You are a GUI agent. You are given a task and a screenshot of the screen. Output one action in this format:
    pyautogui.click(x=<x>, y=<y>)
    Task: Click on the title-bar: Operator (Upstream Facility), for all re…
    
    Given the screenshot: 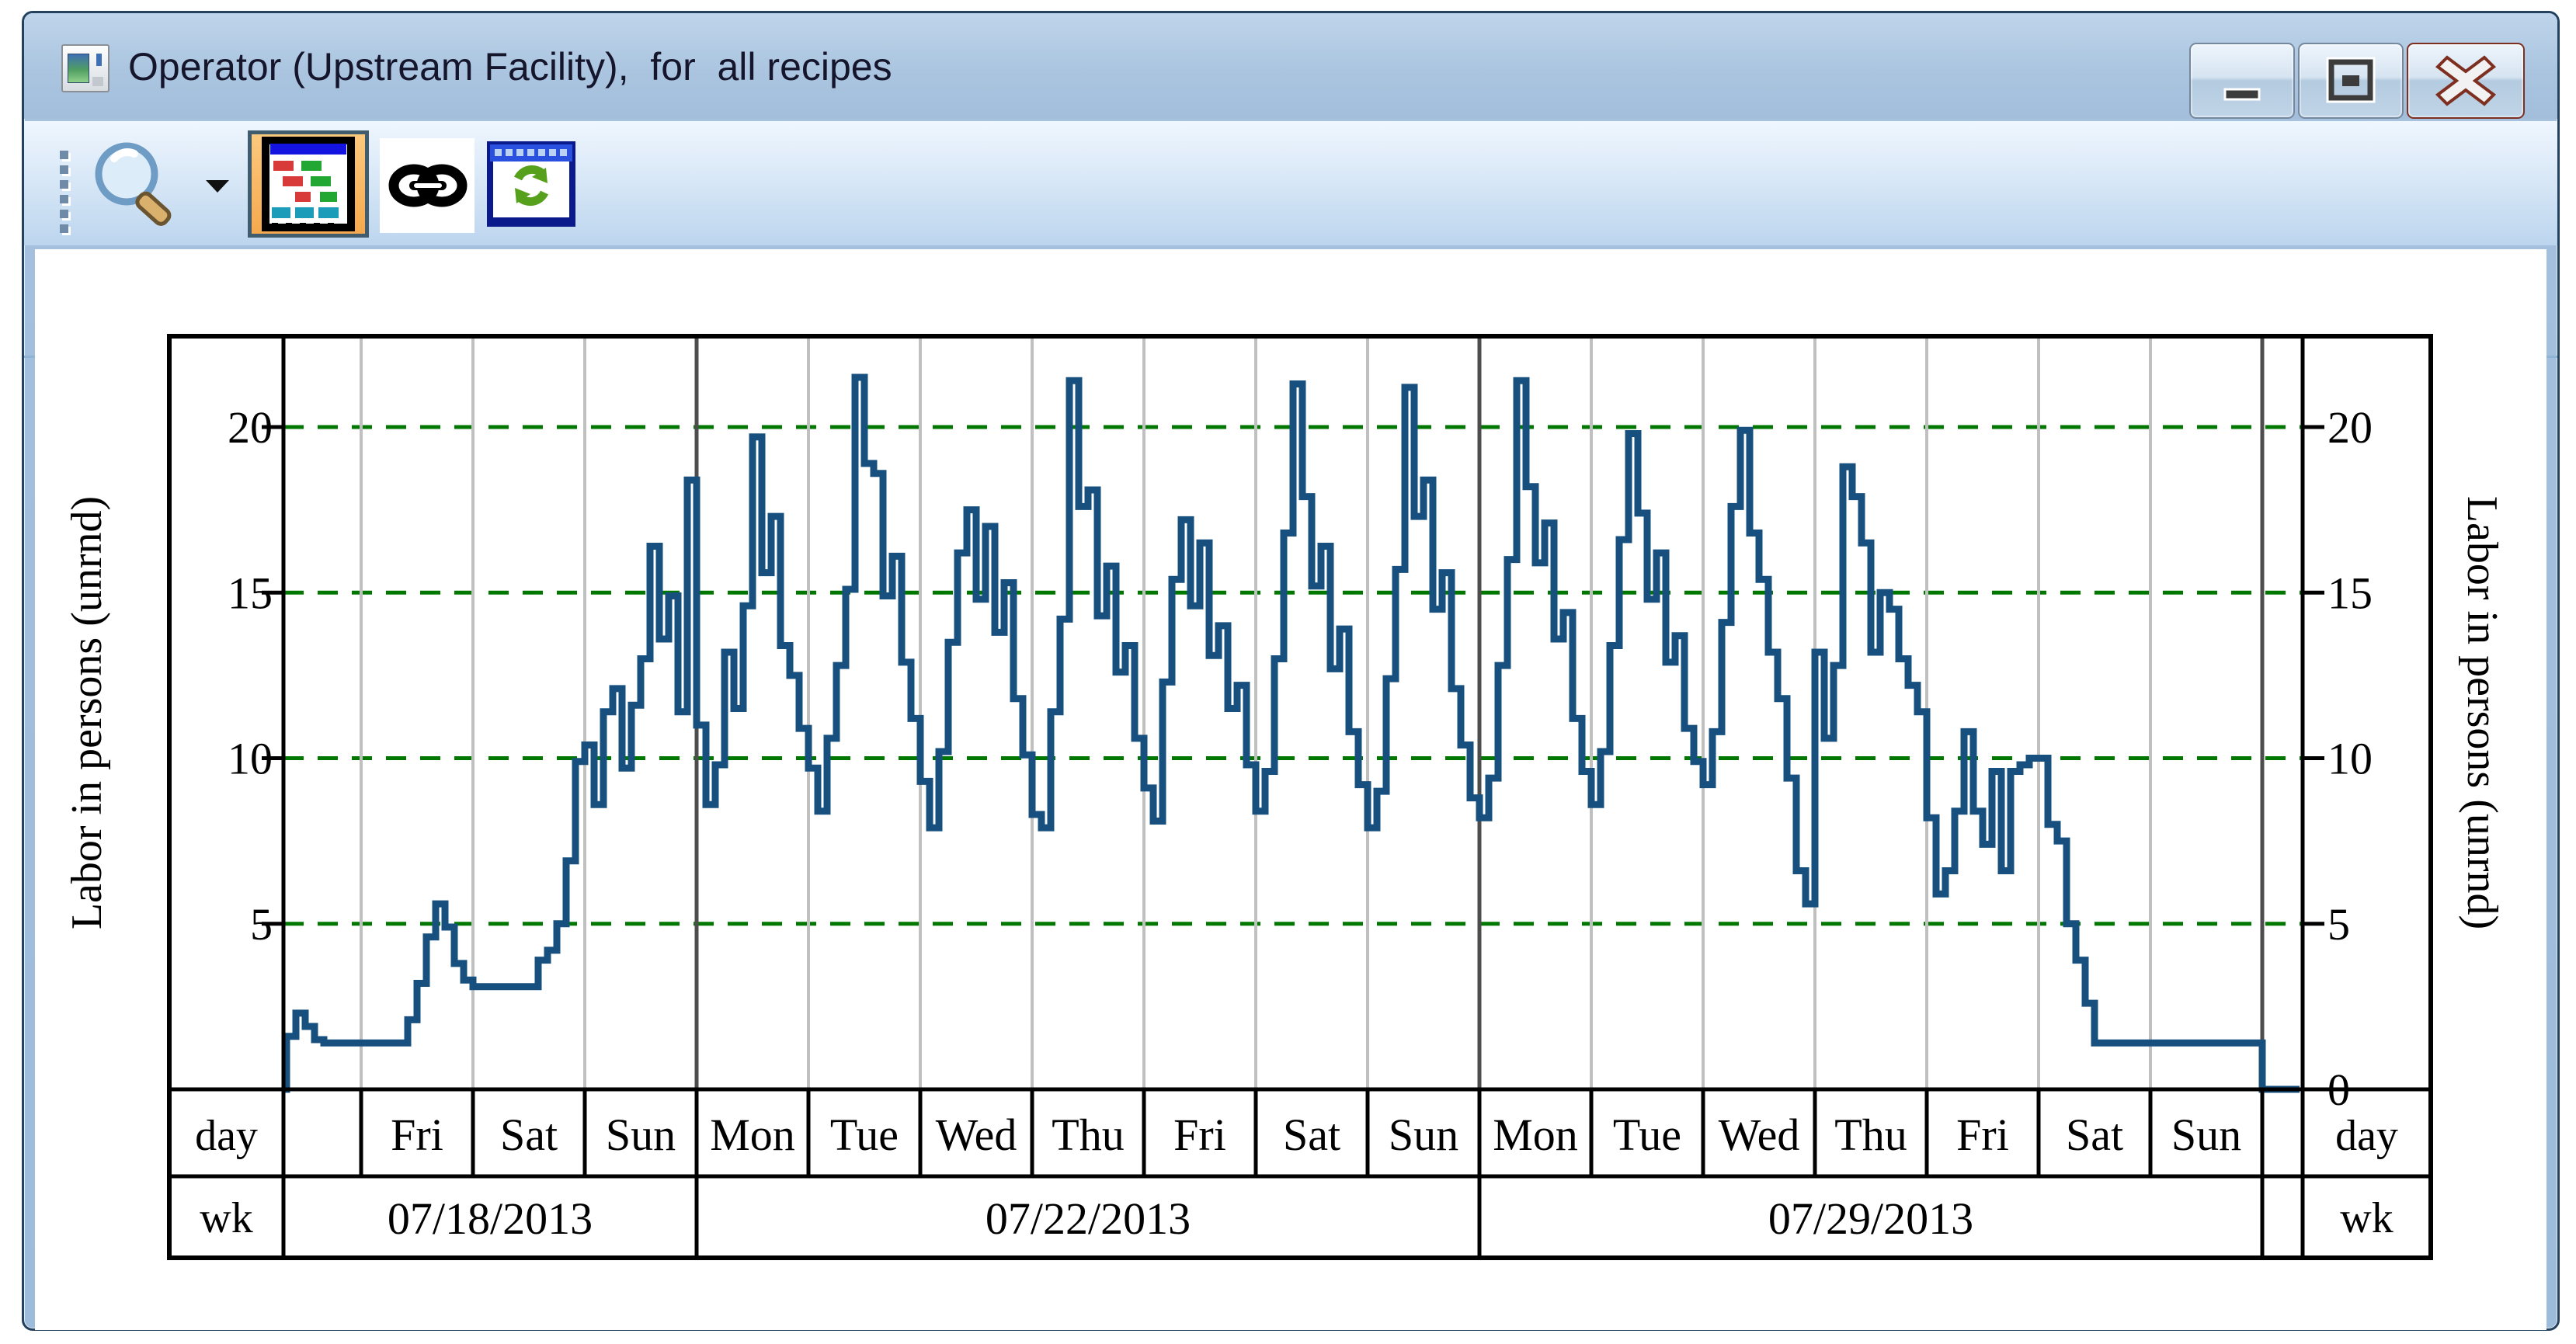 What is the action you would take?
    pyautogui.click(x=1290, y=66)
    